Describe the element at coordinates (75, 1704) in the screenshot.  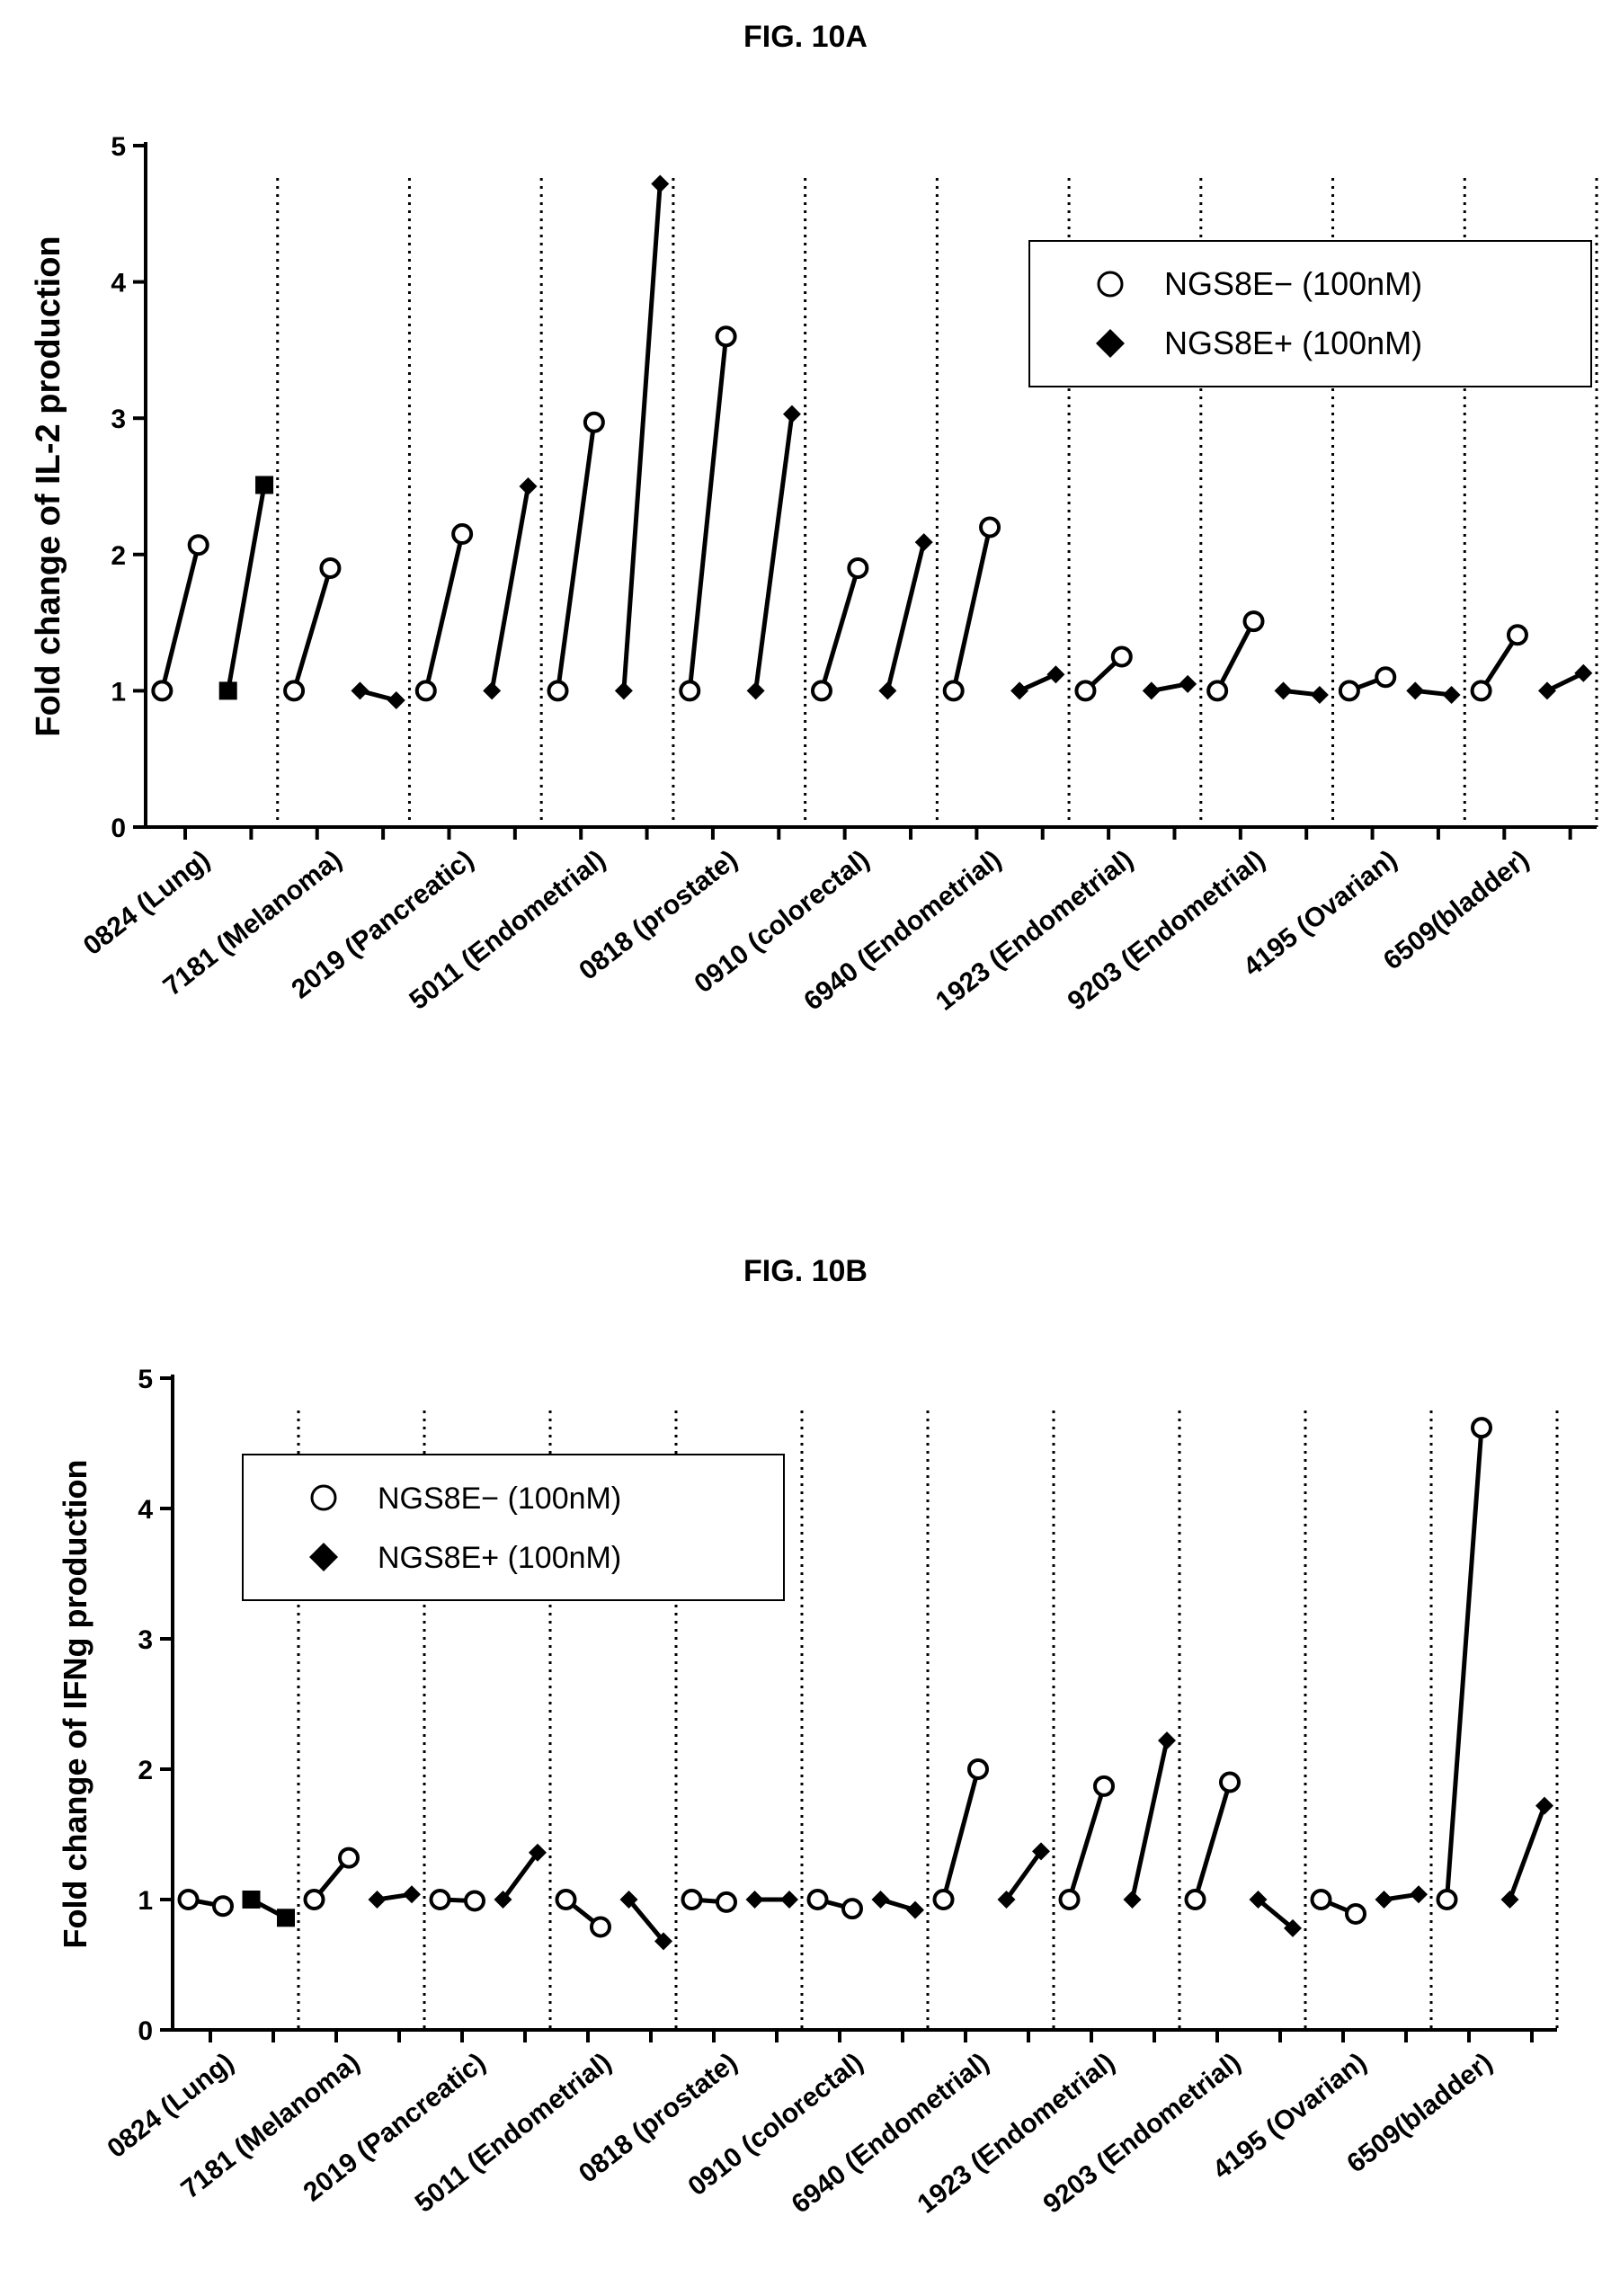
I see `y-axis-label: Fold change of IFNg production` at that location.